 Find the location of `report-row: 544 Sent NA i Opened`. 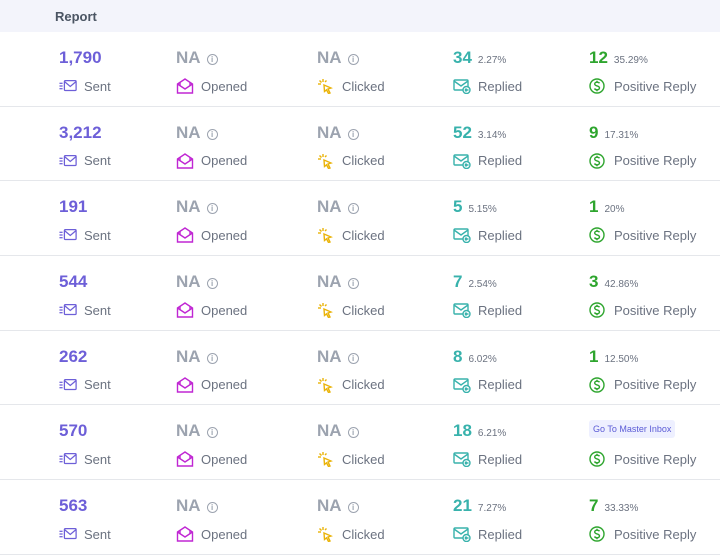

report-row: 544 Sent NA i Opened is located at coordinates (360, 293).